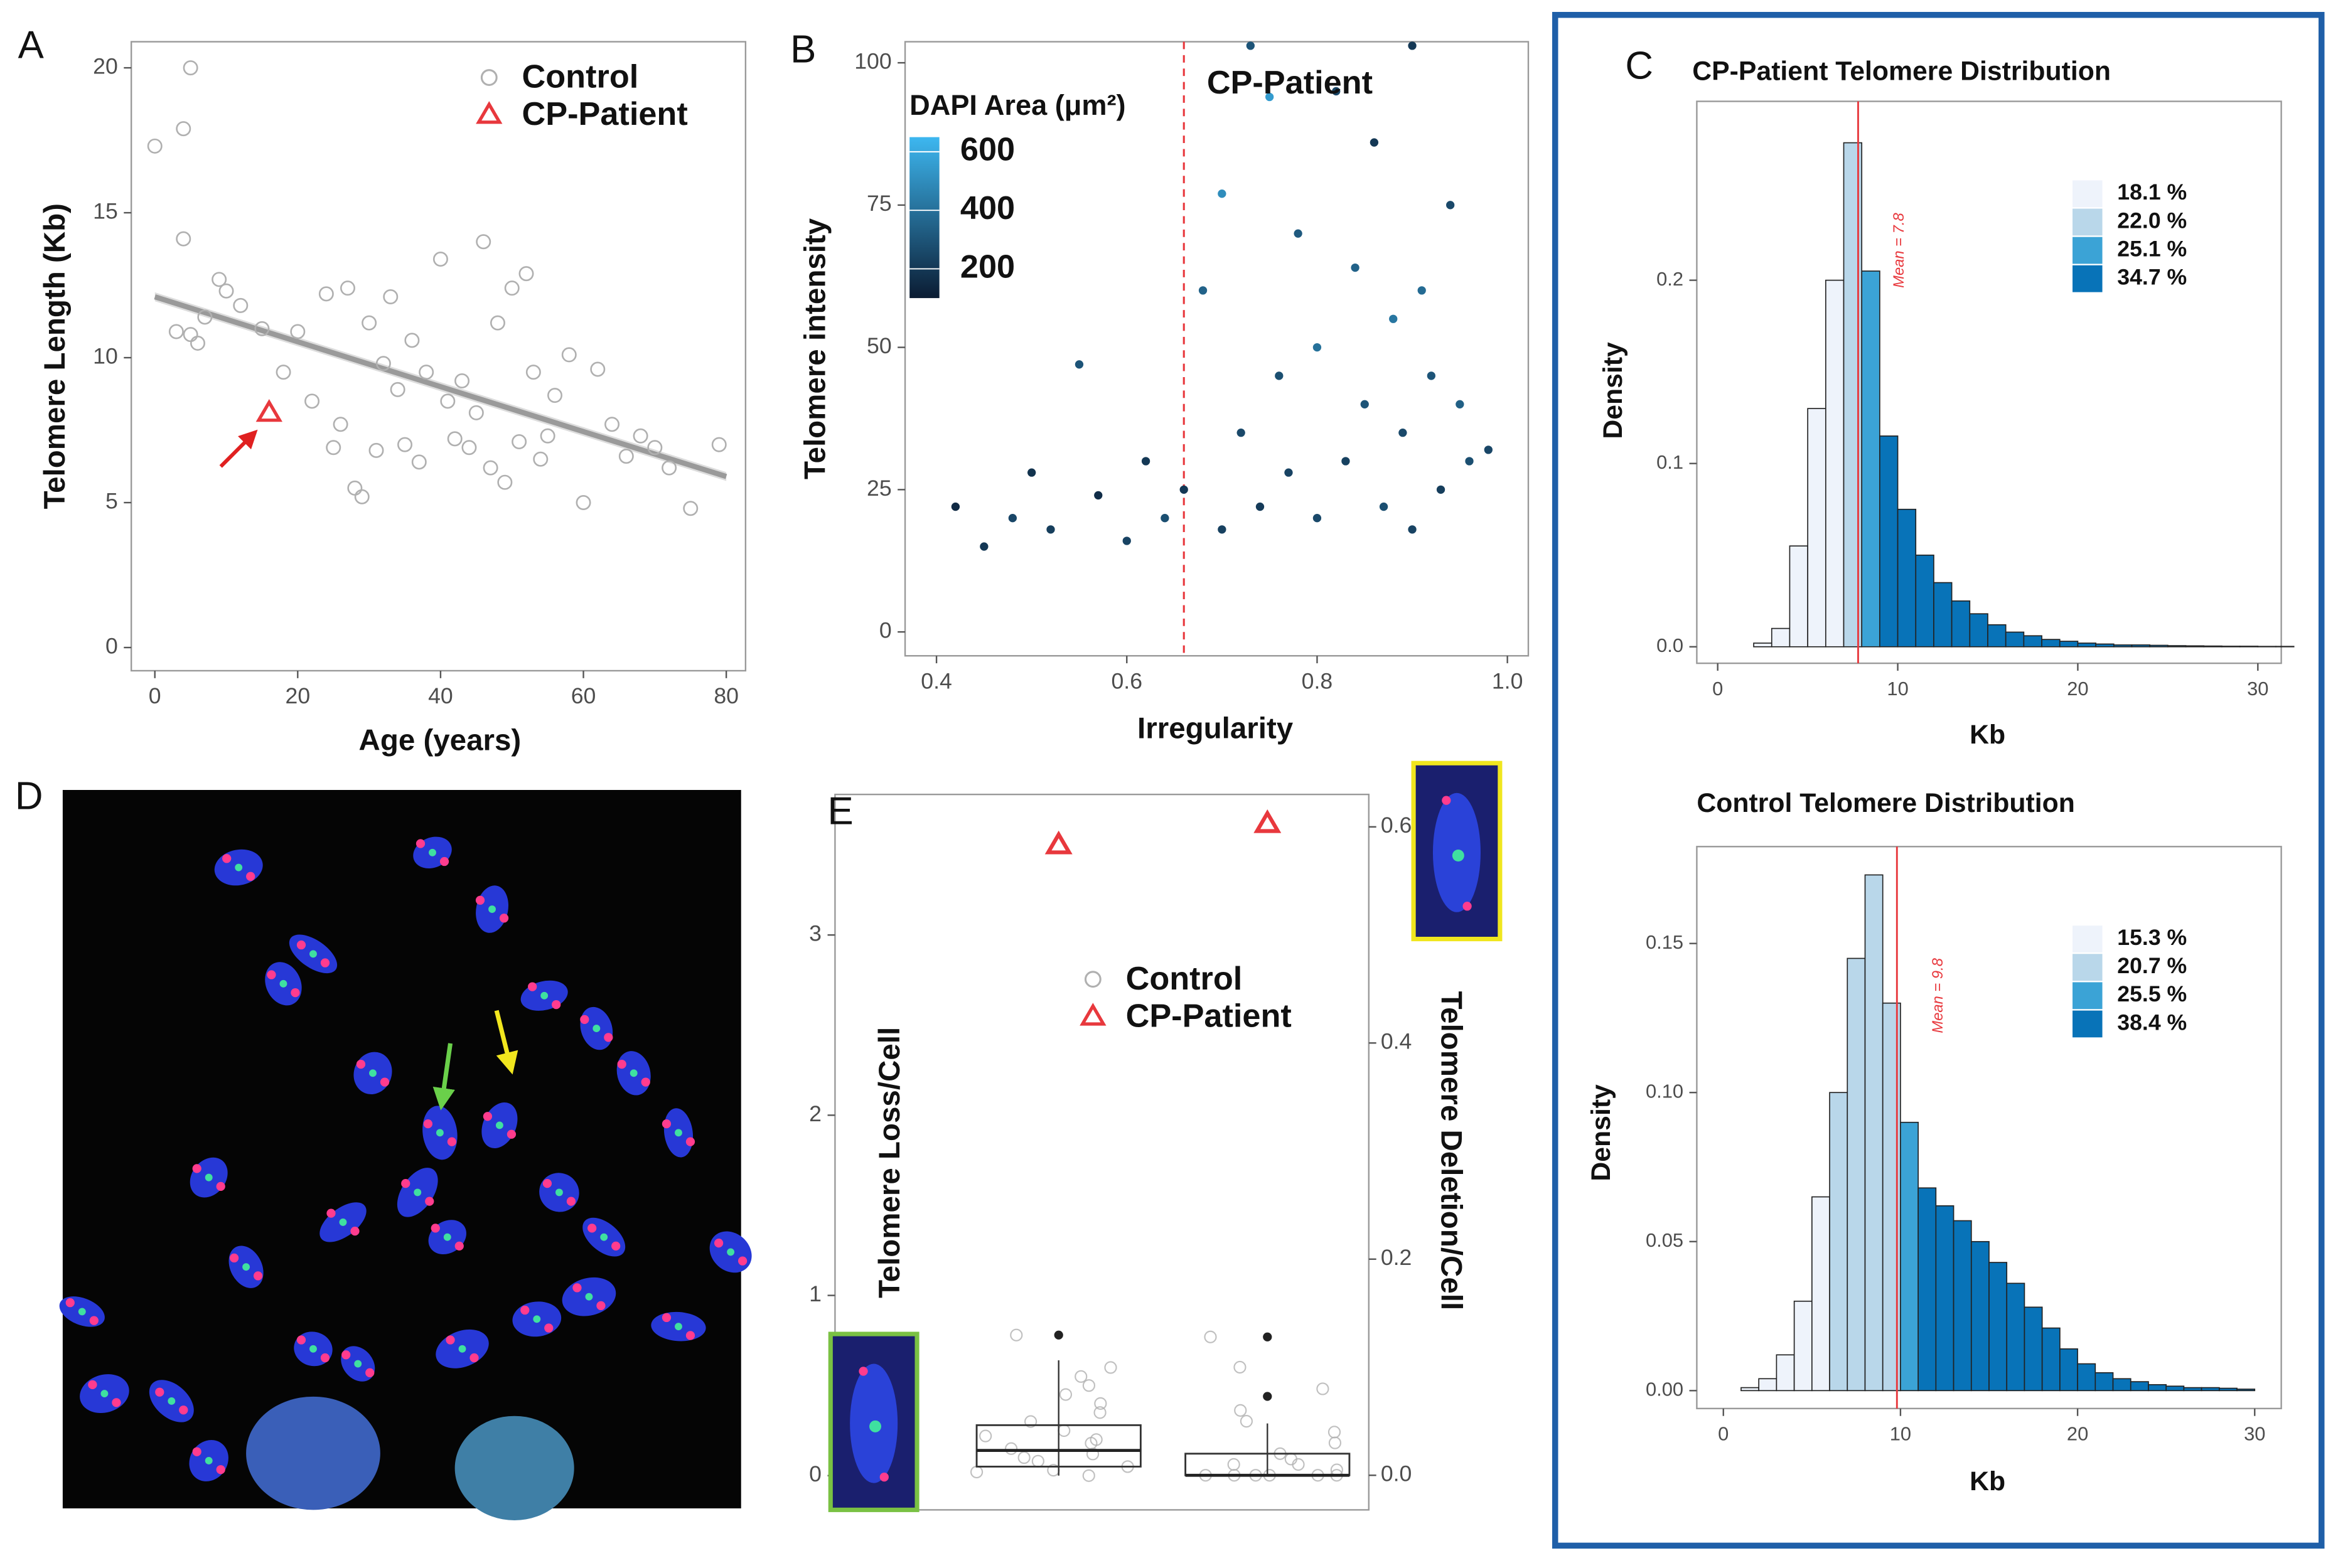  I want to click on y-tick-label: 0, so click(111, 645).